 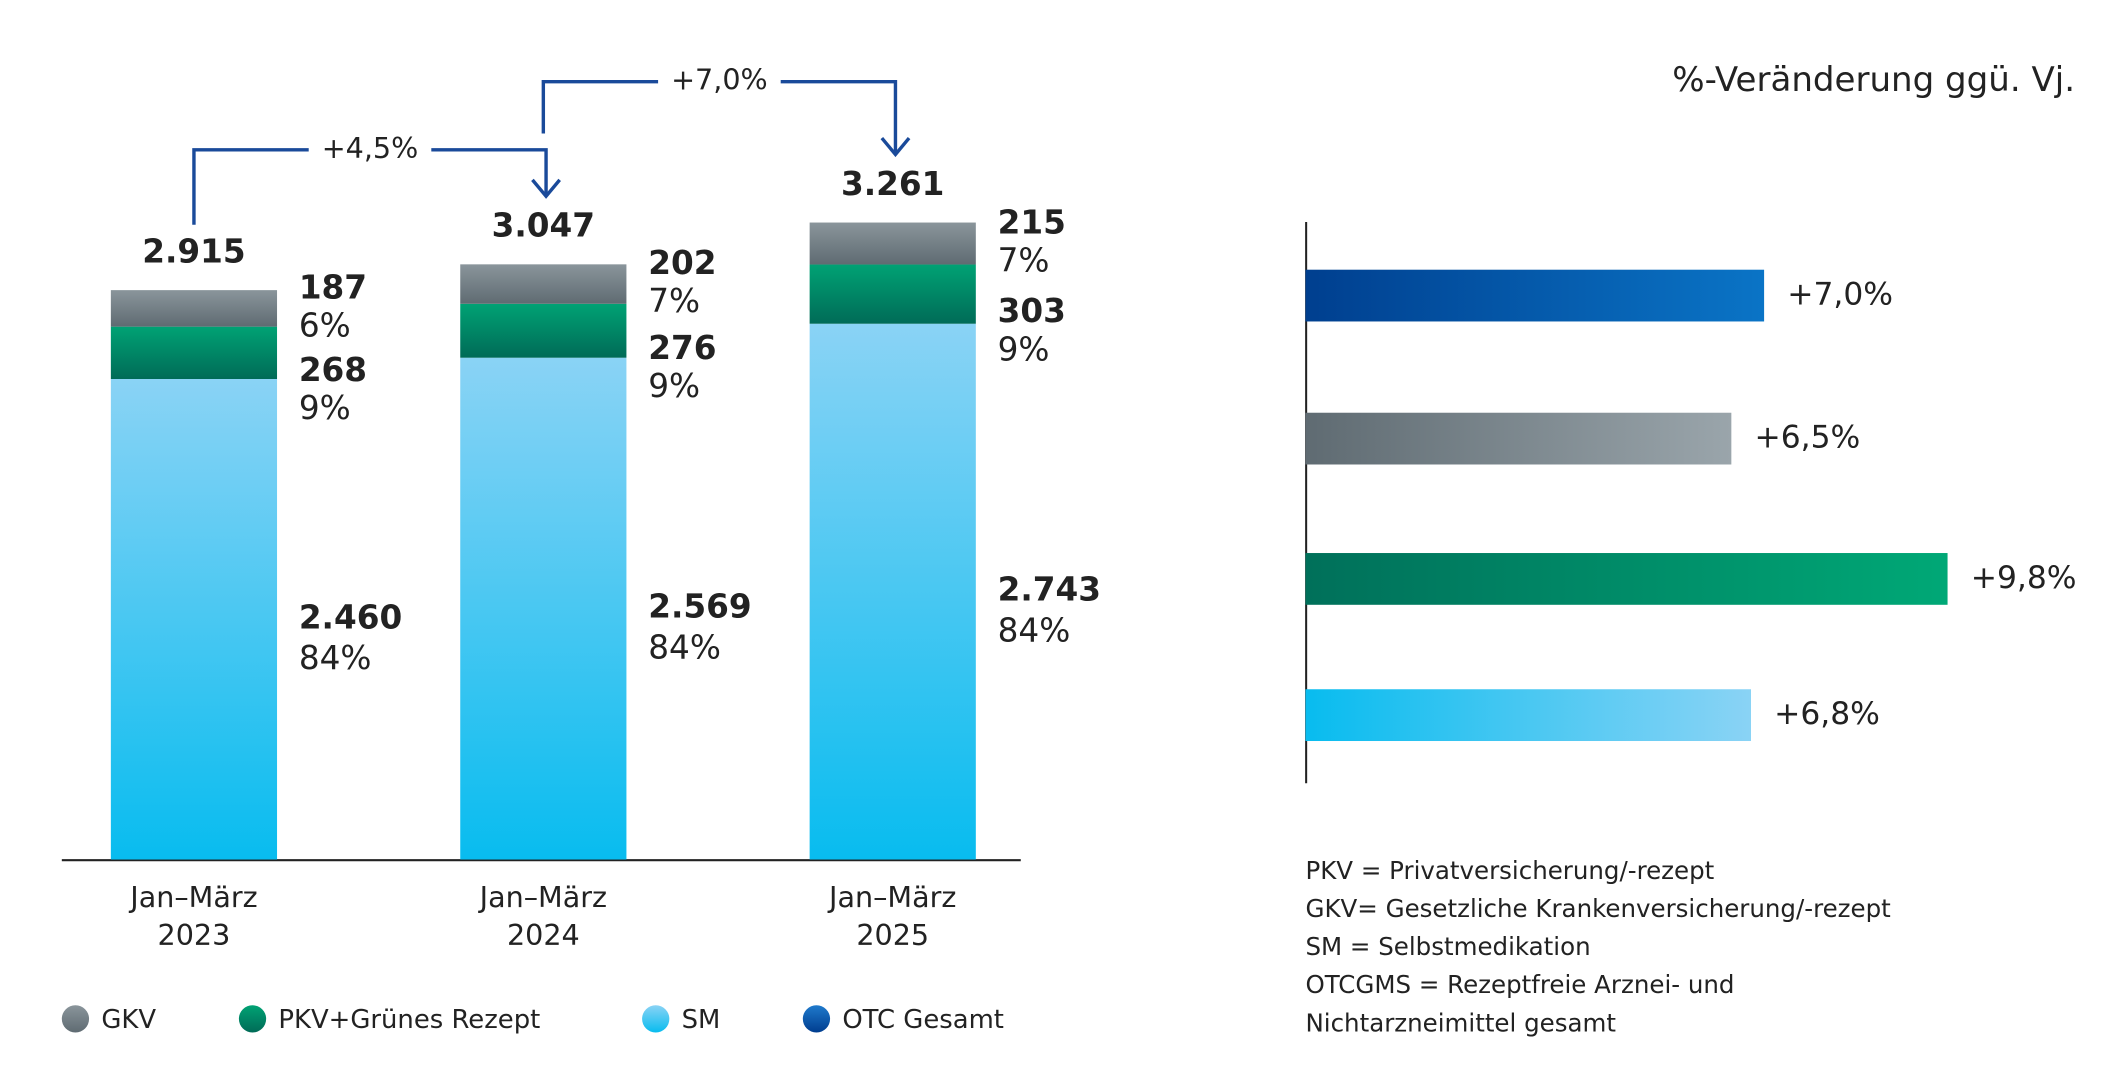 I want to click on value-label: +6,8%, so click(x=1827, y=714).